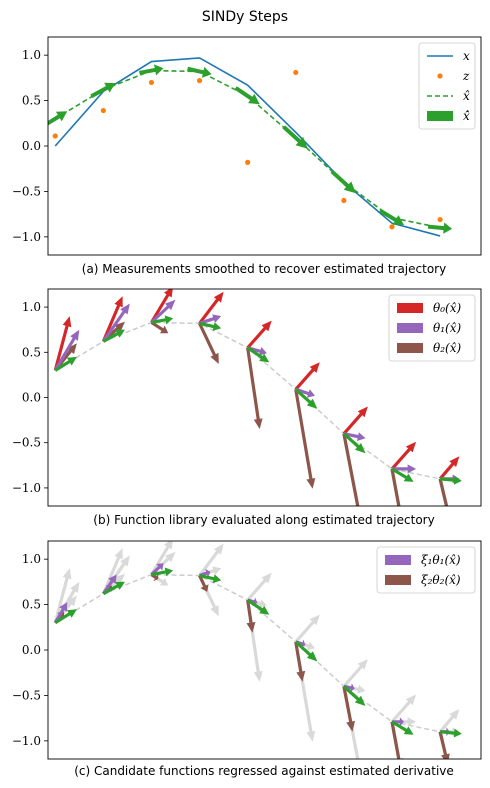 This screenshot has height=788, width=490. Describe the element at coordinates (447, 348) in the screenshot. I see `legend-label: θ₂(x̂)` at that location.